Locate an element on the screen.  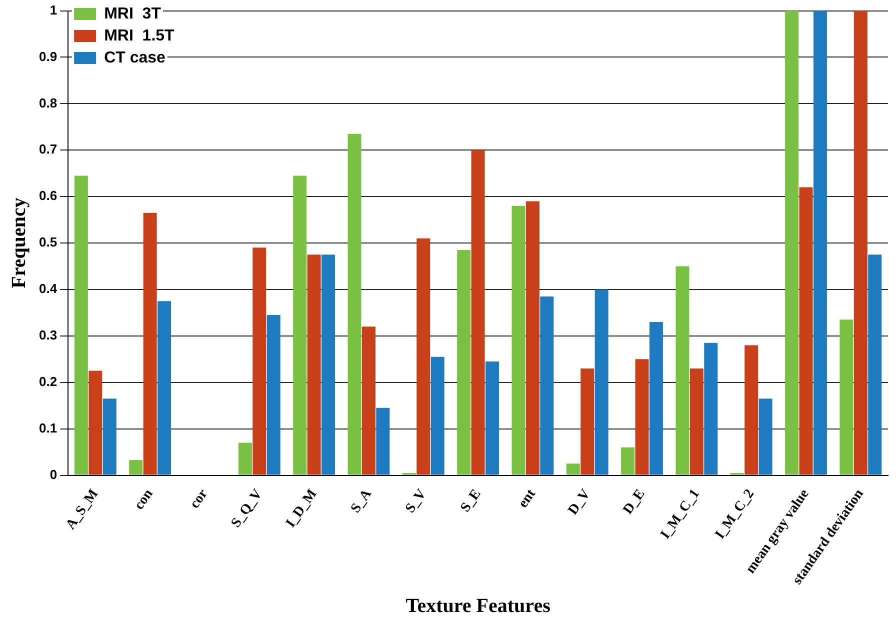
x-tick-label: cor is located at coordinates (199, 499).